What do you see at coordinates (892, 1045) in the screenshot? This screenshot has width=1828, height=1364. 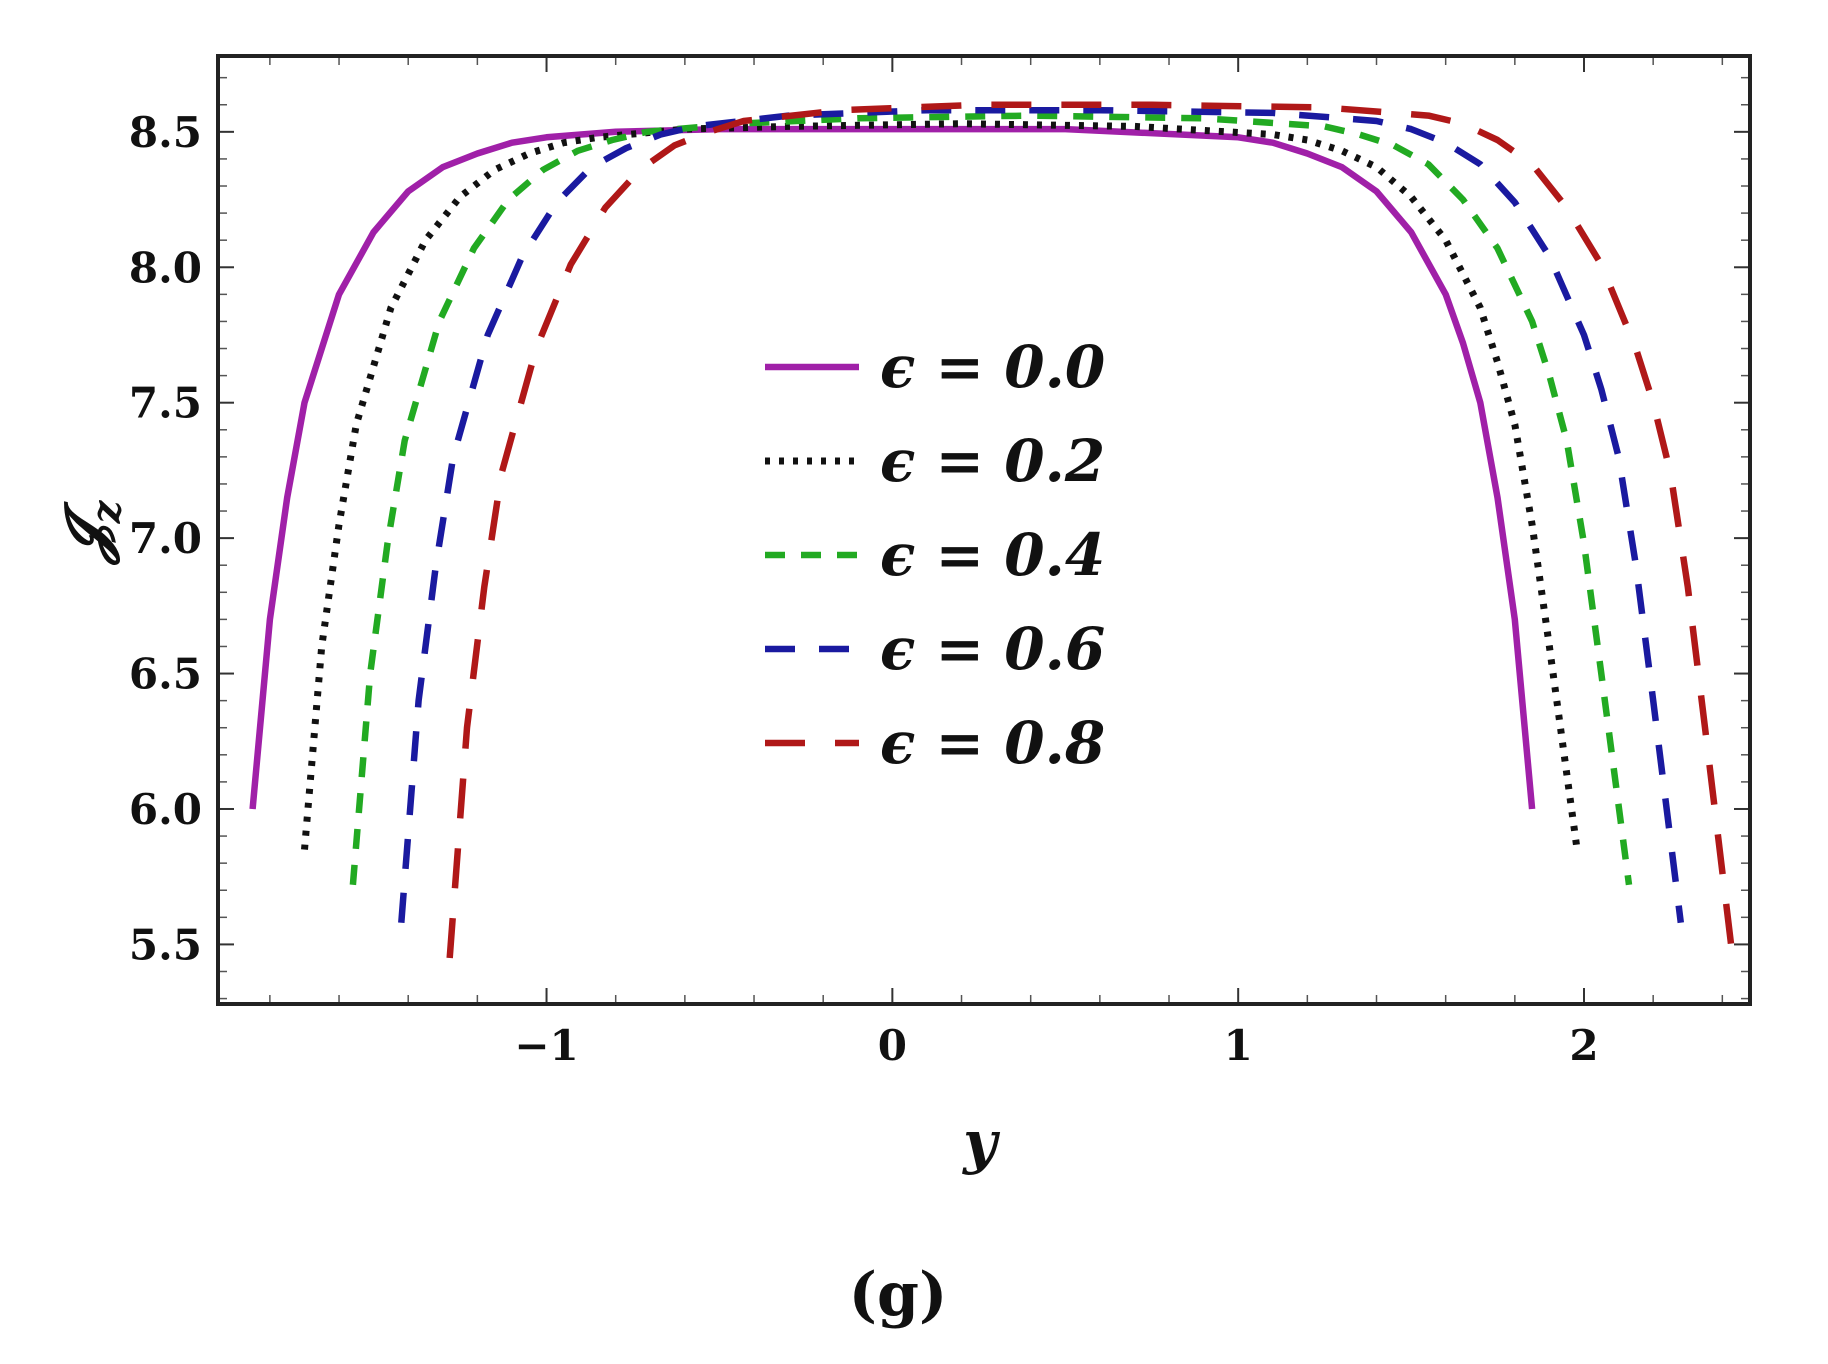 I see `x-tick-label: 0` at bounding box center [892, 1045].